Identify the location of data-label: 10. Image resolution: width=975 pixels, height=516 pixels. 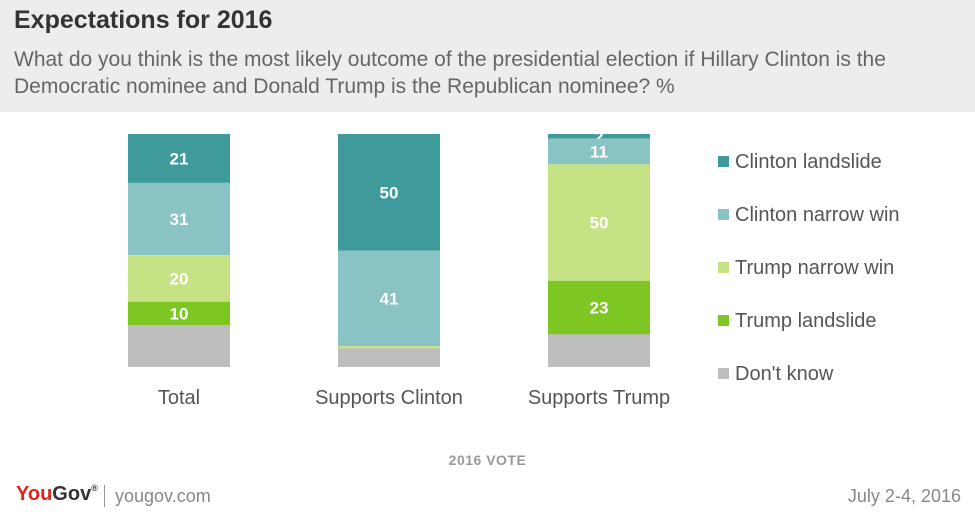
(179, 313).